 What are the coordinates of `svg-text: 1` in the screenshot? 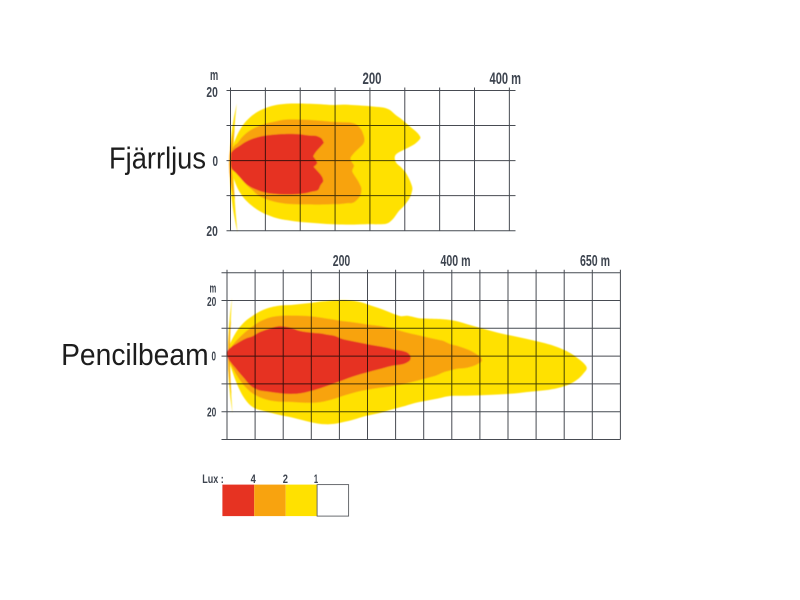 It's located at (316, 479).